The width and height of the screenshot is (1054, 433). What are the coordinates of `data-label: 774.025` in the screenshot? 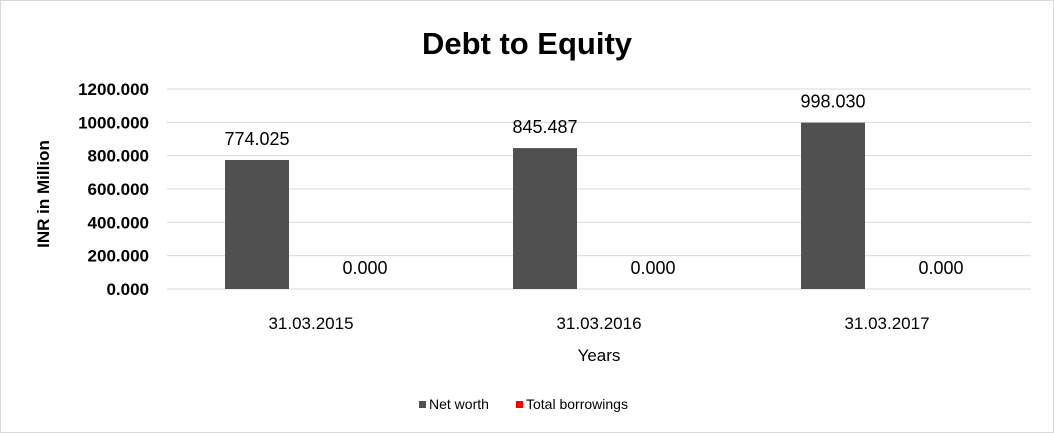 It's located at (256, 139).